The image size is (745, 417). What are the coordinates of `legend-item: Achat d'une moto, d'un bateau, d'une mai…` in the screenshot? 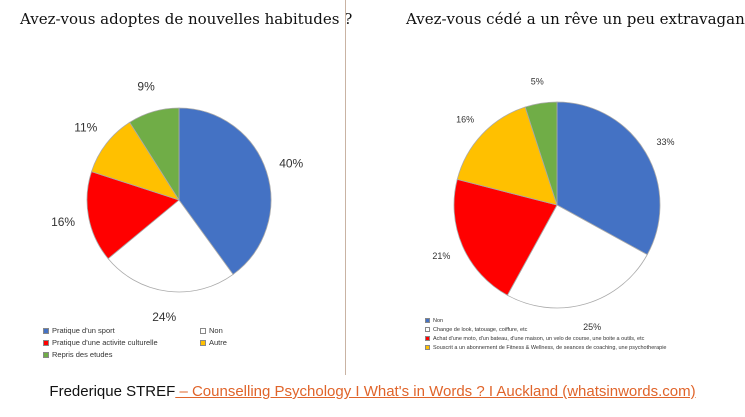 It's located at (534, 339).